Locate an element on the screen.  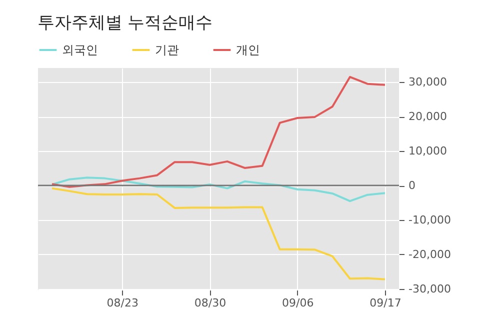
y-tick-label: 10,000 is located at coordinates (427, 151).